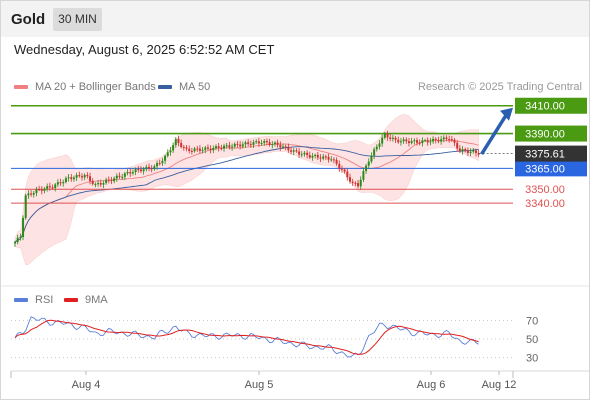  I want to click on instrument-title: Gold, so click(28, 19).